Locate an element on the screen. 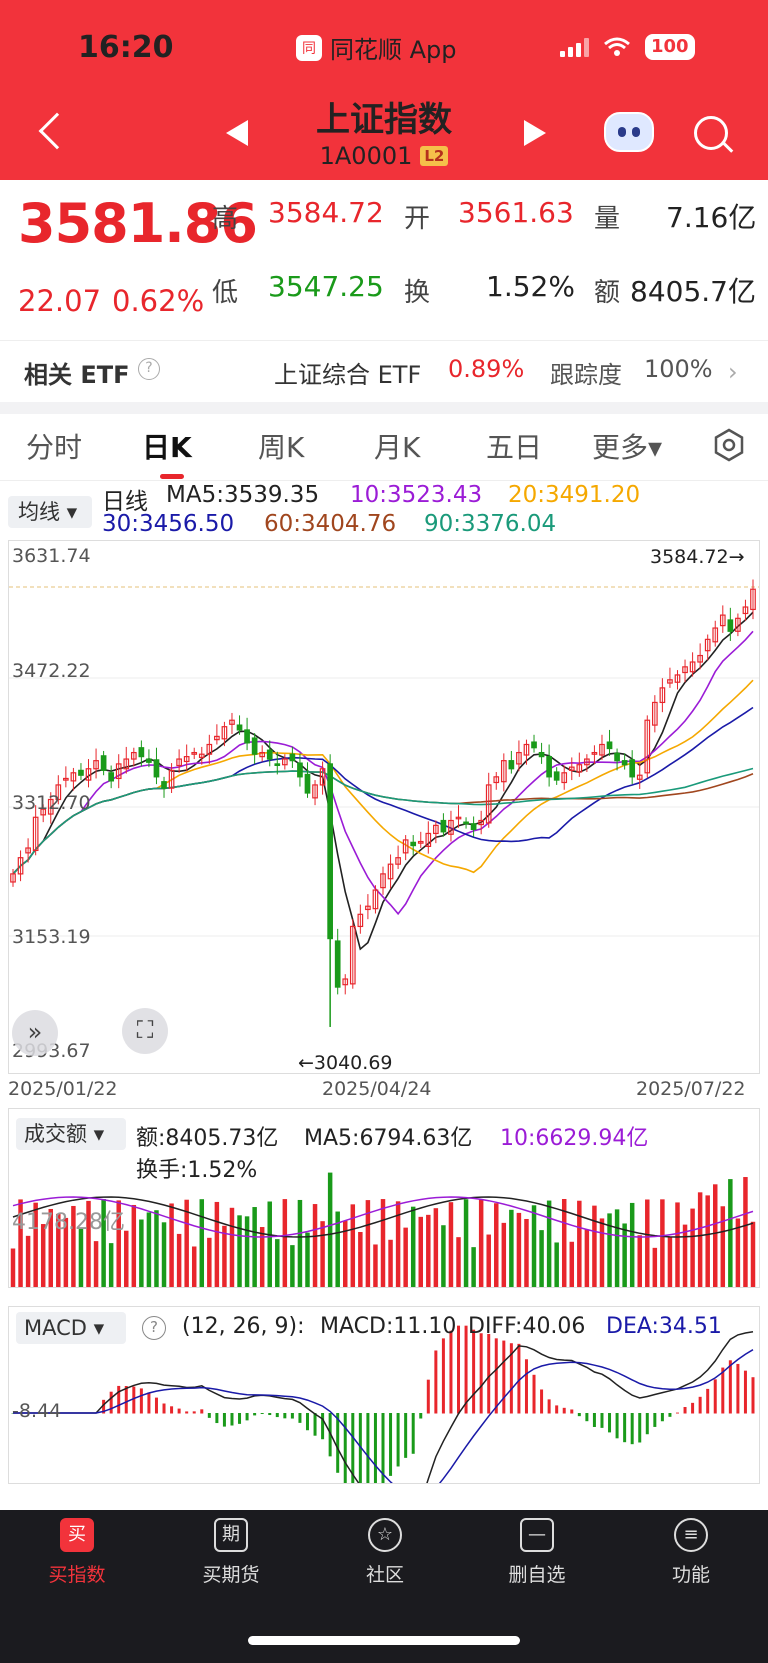 This screenshot has height=1663, width=768. volume-chart-svg is located at coordinates (383, 1229).